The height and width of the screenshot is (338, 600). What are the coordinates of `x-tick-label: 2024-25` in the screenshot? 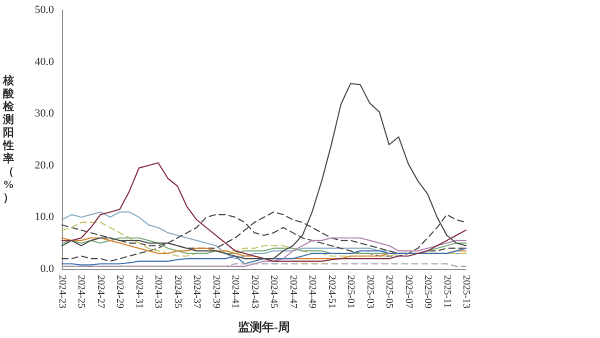 It's located at (81, 291).